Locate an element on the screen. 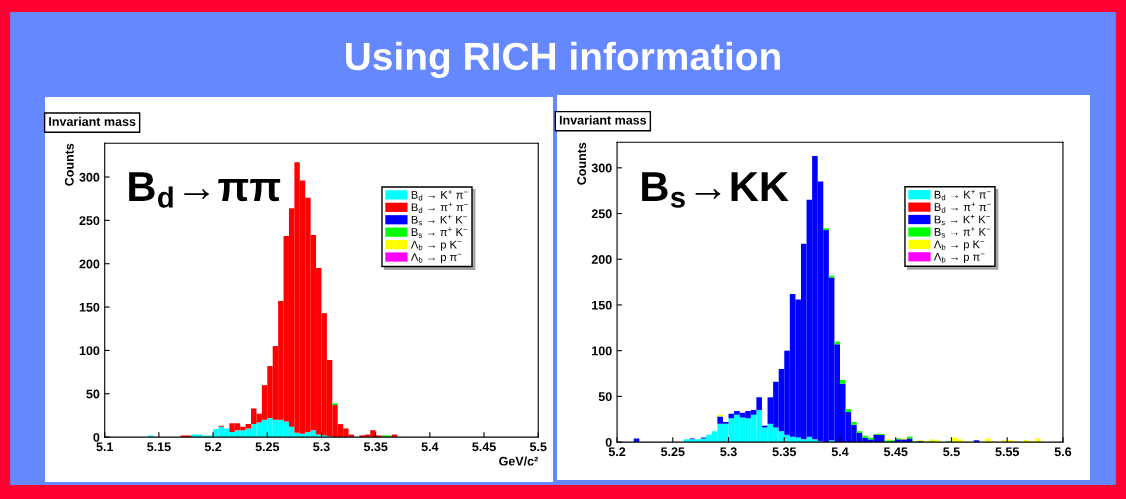 This screenshot has height=499, width=1126. x-tick-label: 5.1 is located at coordinates (105, 447).